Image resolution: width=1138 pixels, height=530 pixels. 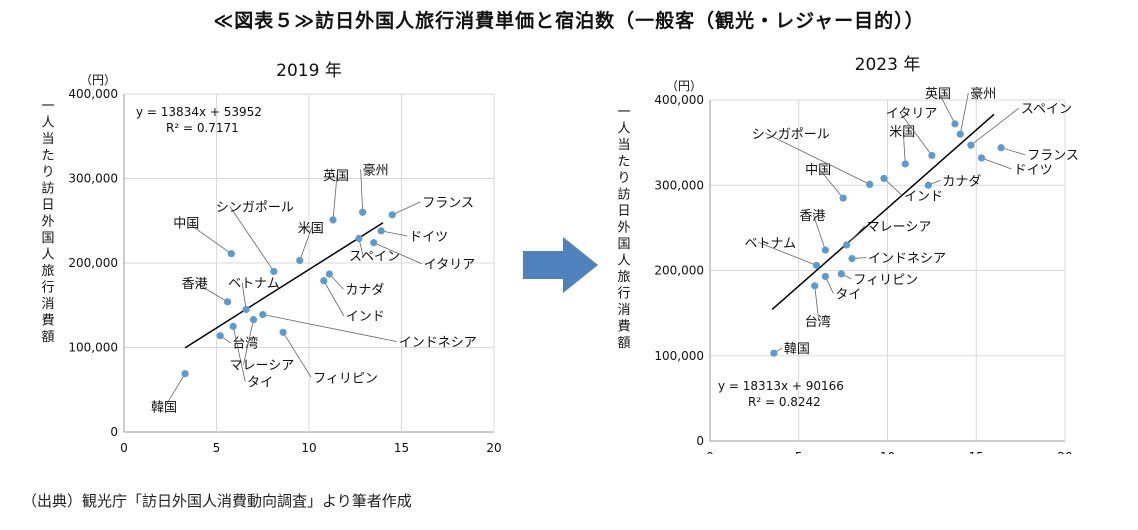 I want to click on data-label: タイ, so click(x=848, y=294).